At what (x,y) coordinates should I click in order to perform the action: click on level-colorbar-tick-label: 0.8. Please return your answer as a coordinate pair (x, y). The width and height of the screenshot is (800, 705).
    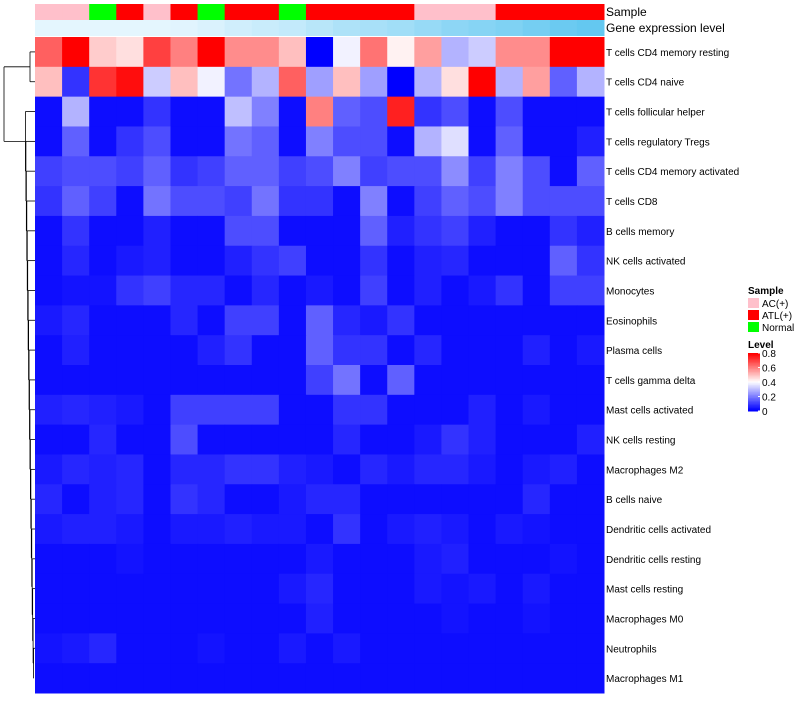
    Looking at the image, I should click on (769, 354).